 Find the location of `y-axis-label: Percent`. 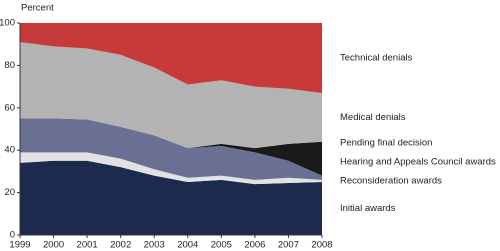

y-axis-label: Percent is located at coordinates (37, 8).